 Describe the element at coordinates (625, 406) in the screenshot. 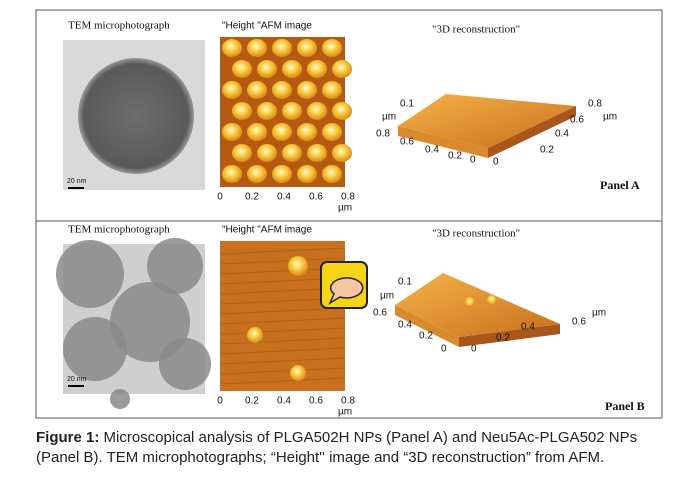

I see `panel-label: Panel B` at that location.